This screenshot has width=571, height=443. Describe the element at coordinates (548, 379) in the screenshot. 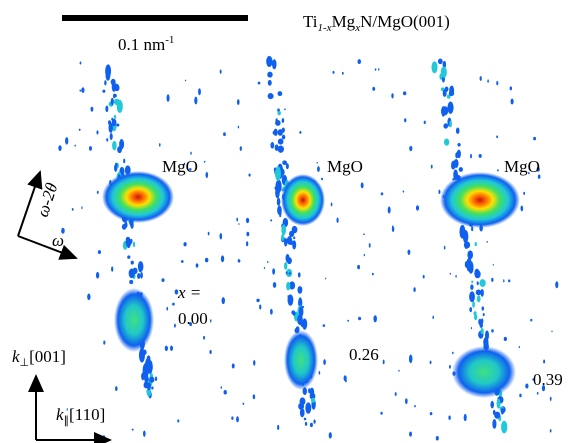

I see `composition: 0.39` at that location.